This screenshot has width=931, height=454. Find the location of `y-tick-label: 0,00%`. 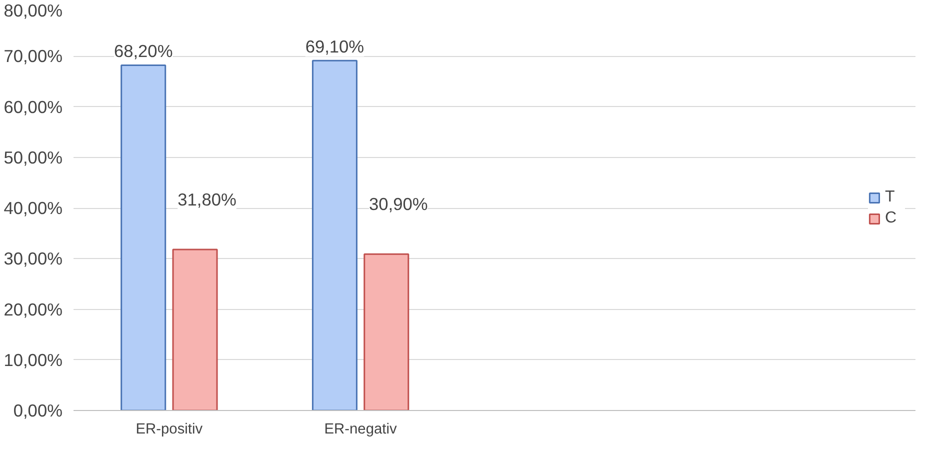

y-tick-label: 0,00% is located at coordinates (38, 410).